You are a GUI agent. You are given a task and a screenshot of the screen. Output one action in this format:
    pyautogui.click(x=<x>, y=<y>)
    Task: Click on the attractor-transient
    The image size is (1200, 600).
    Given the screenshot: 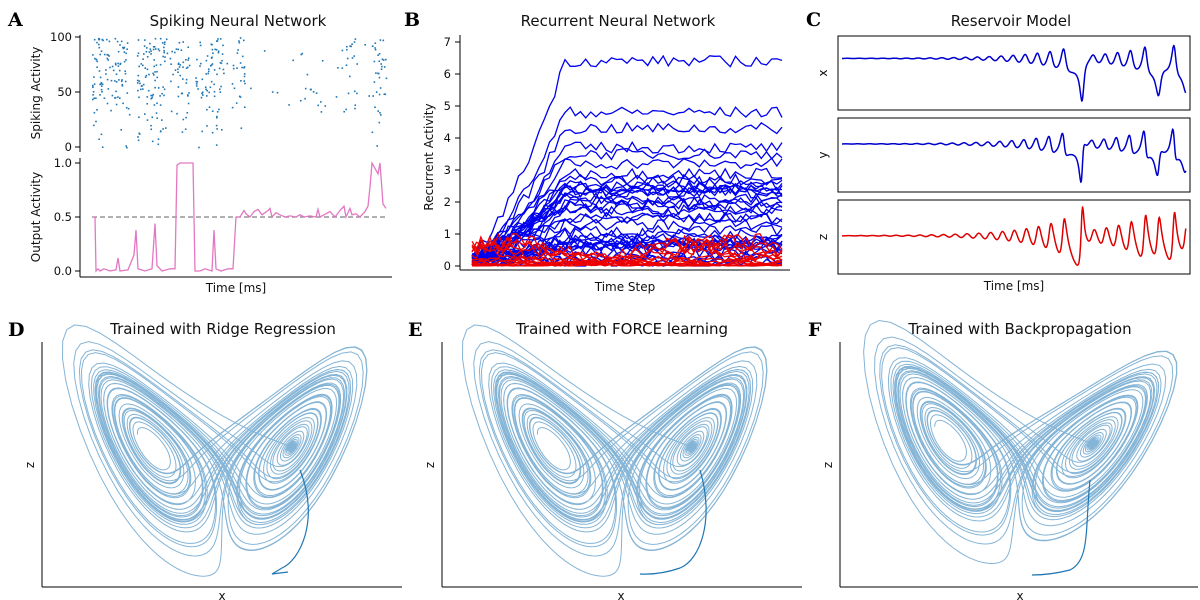 What is the action you would take?
    pyautogui.click(x=290, y=522)
    